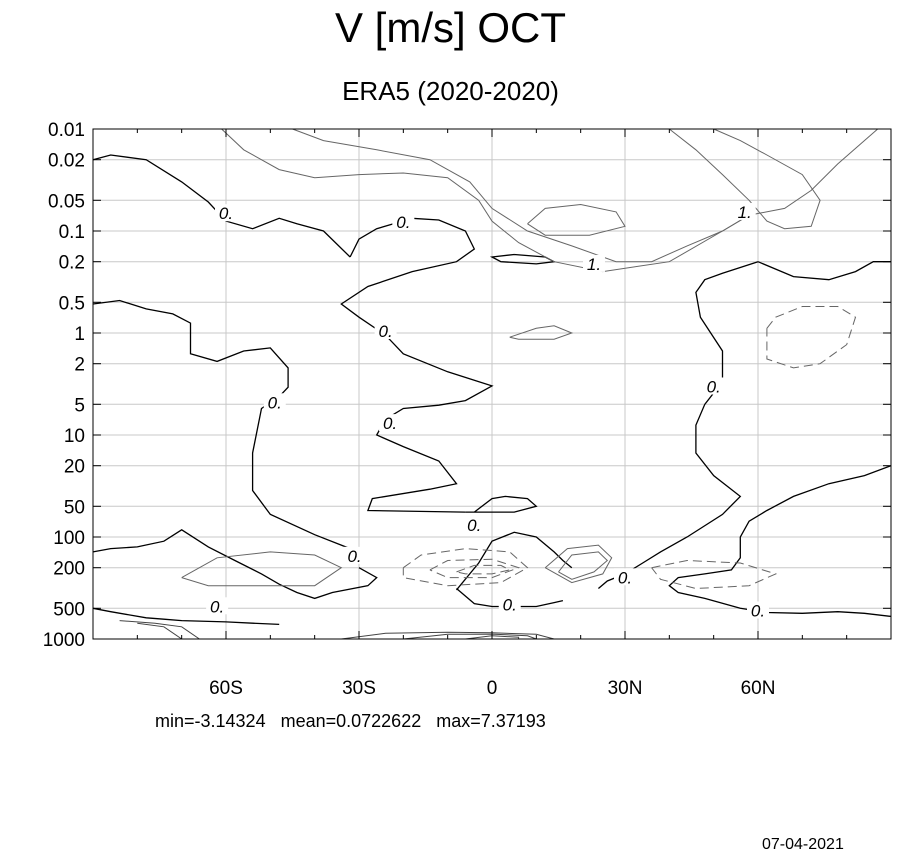 The image size is (901, 861). What do you see at coordinates (758, 688) in the screenshot?
I see `x-tick-label: 60N` at bounding box center [758, 688].